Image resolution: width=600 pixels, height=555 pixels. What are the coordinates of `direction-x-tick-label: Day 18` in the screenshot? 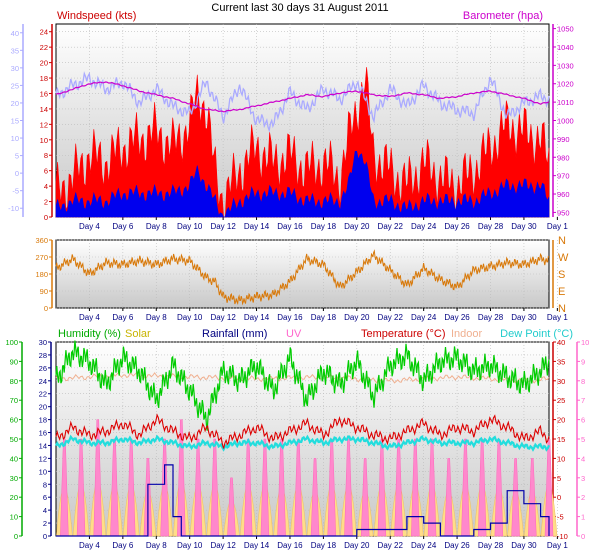 It's located at (324, 317).